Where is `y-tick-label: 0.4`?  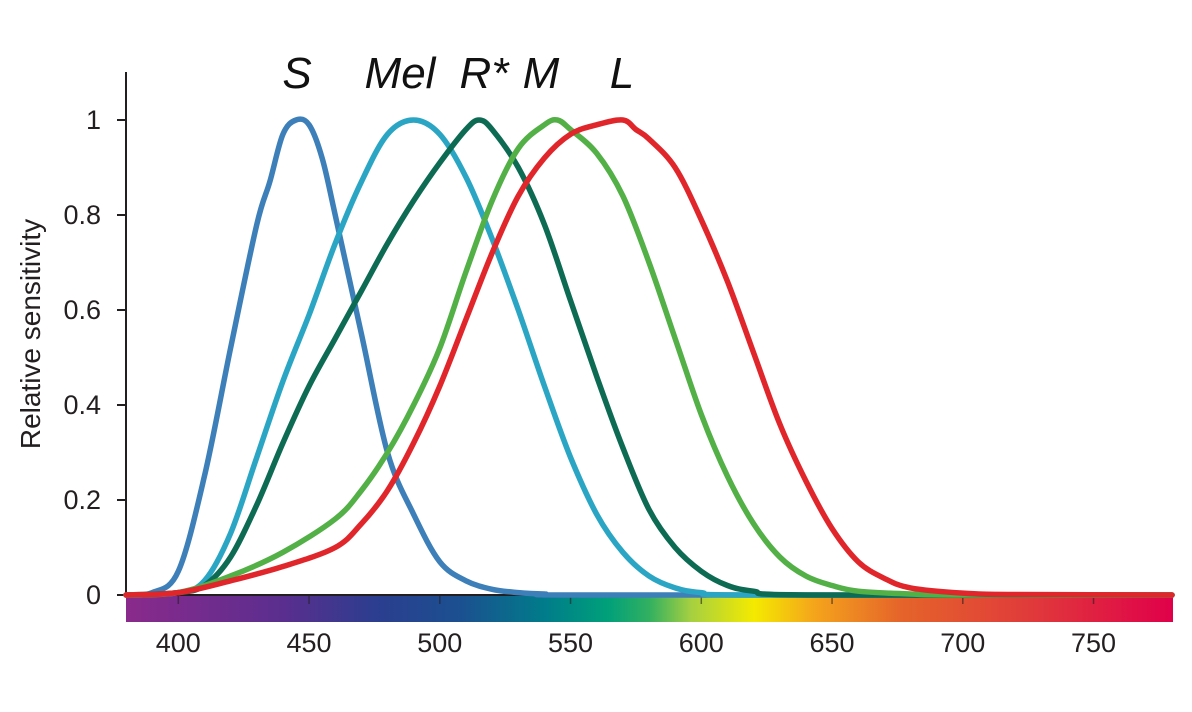 y-tick-label: 0.4 is located at coordinates (82, 405).